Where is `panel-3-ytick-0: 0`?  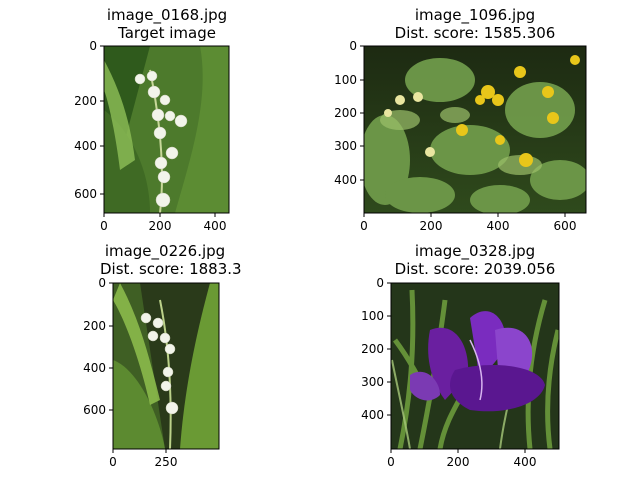
panel-3-ytick-0: 0 is located at coordinates (102, 283).